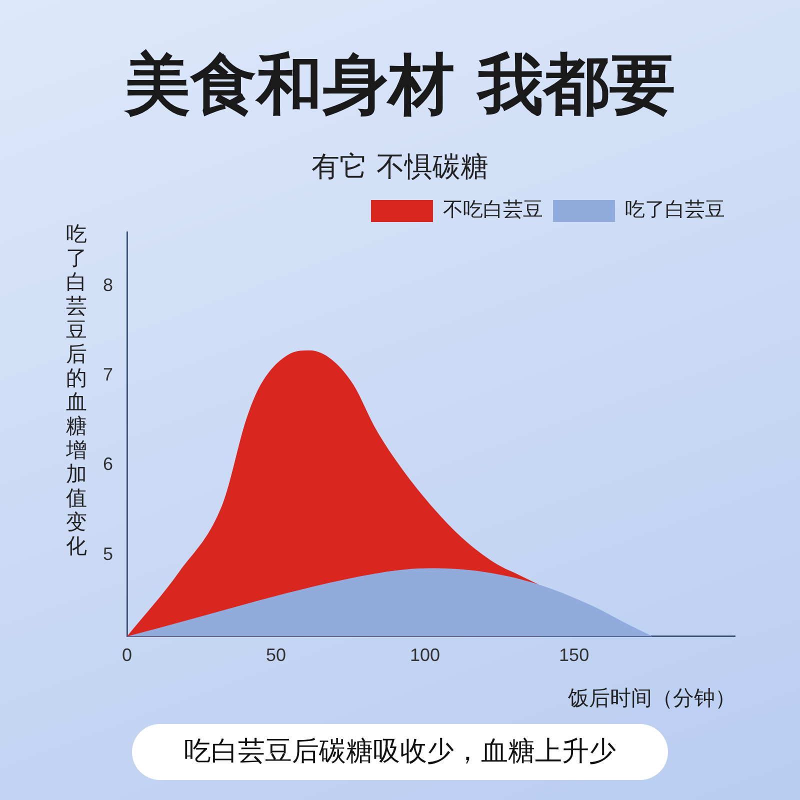  Describe the element at coordinates (127, 655) in the screenshot. I see `x-tick-label: 0` at that location.